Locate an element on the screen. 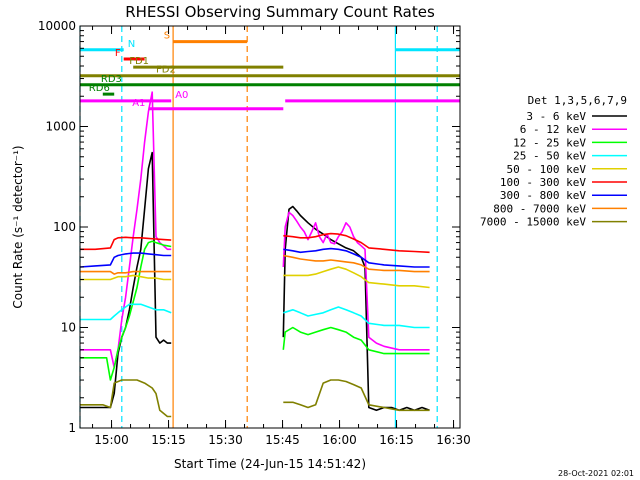 This screenshot has height=480, width=640. x-tick-label-1: 15:00 is located at coordinates (111, 440).